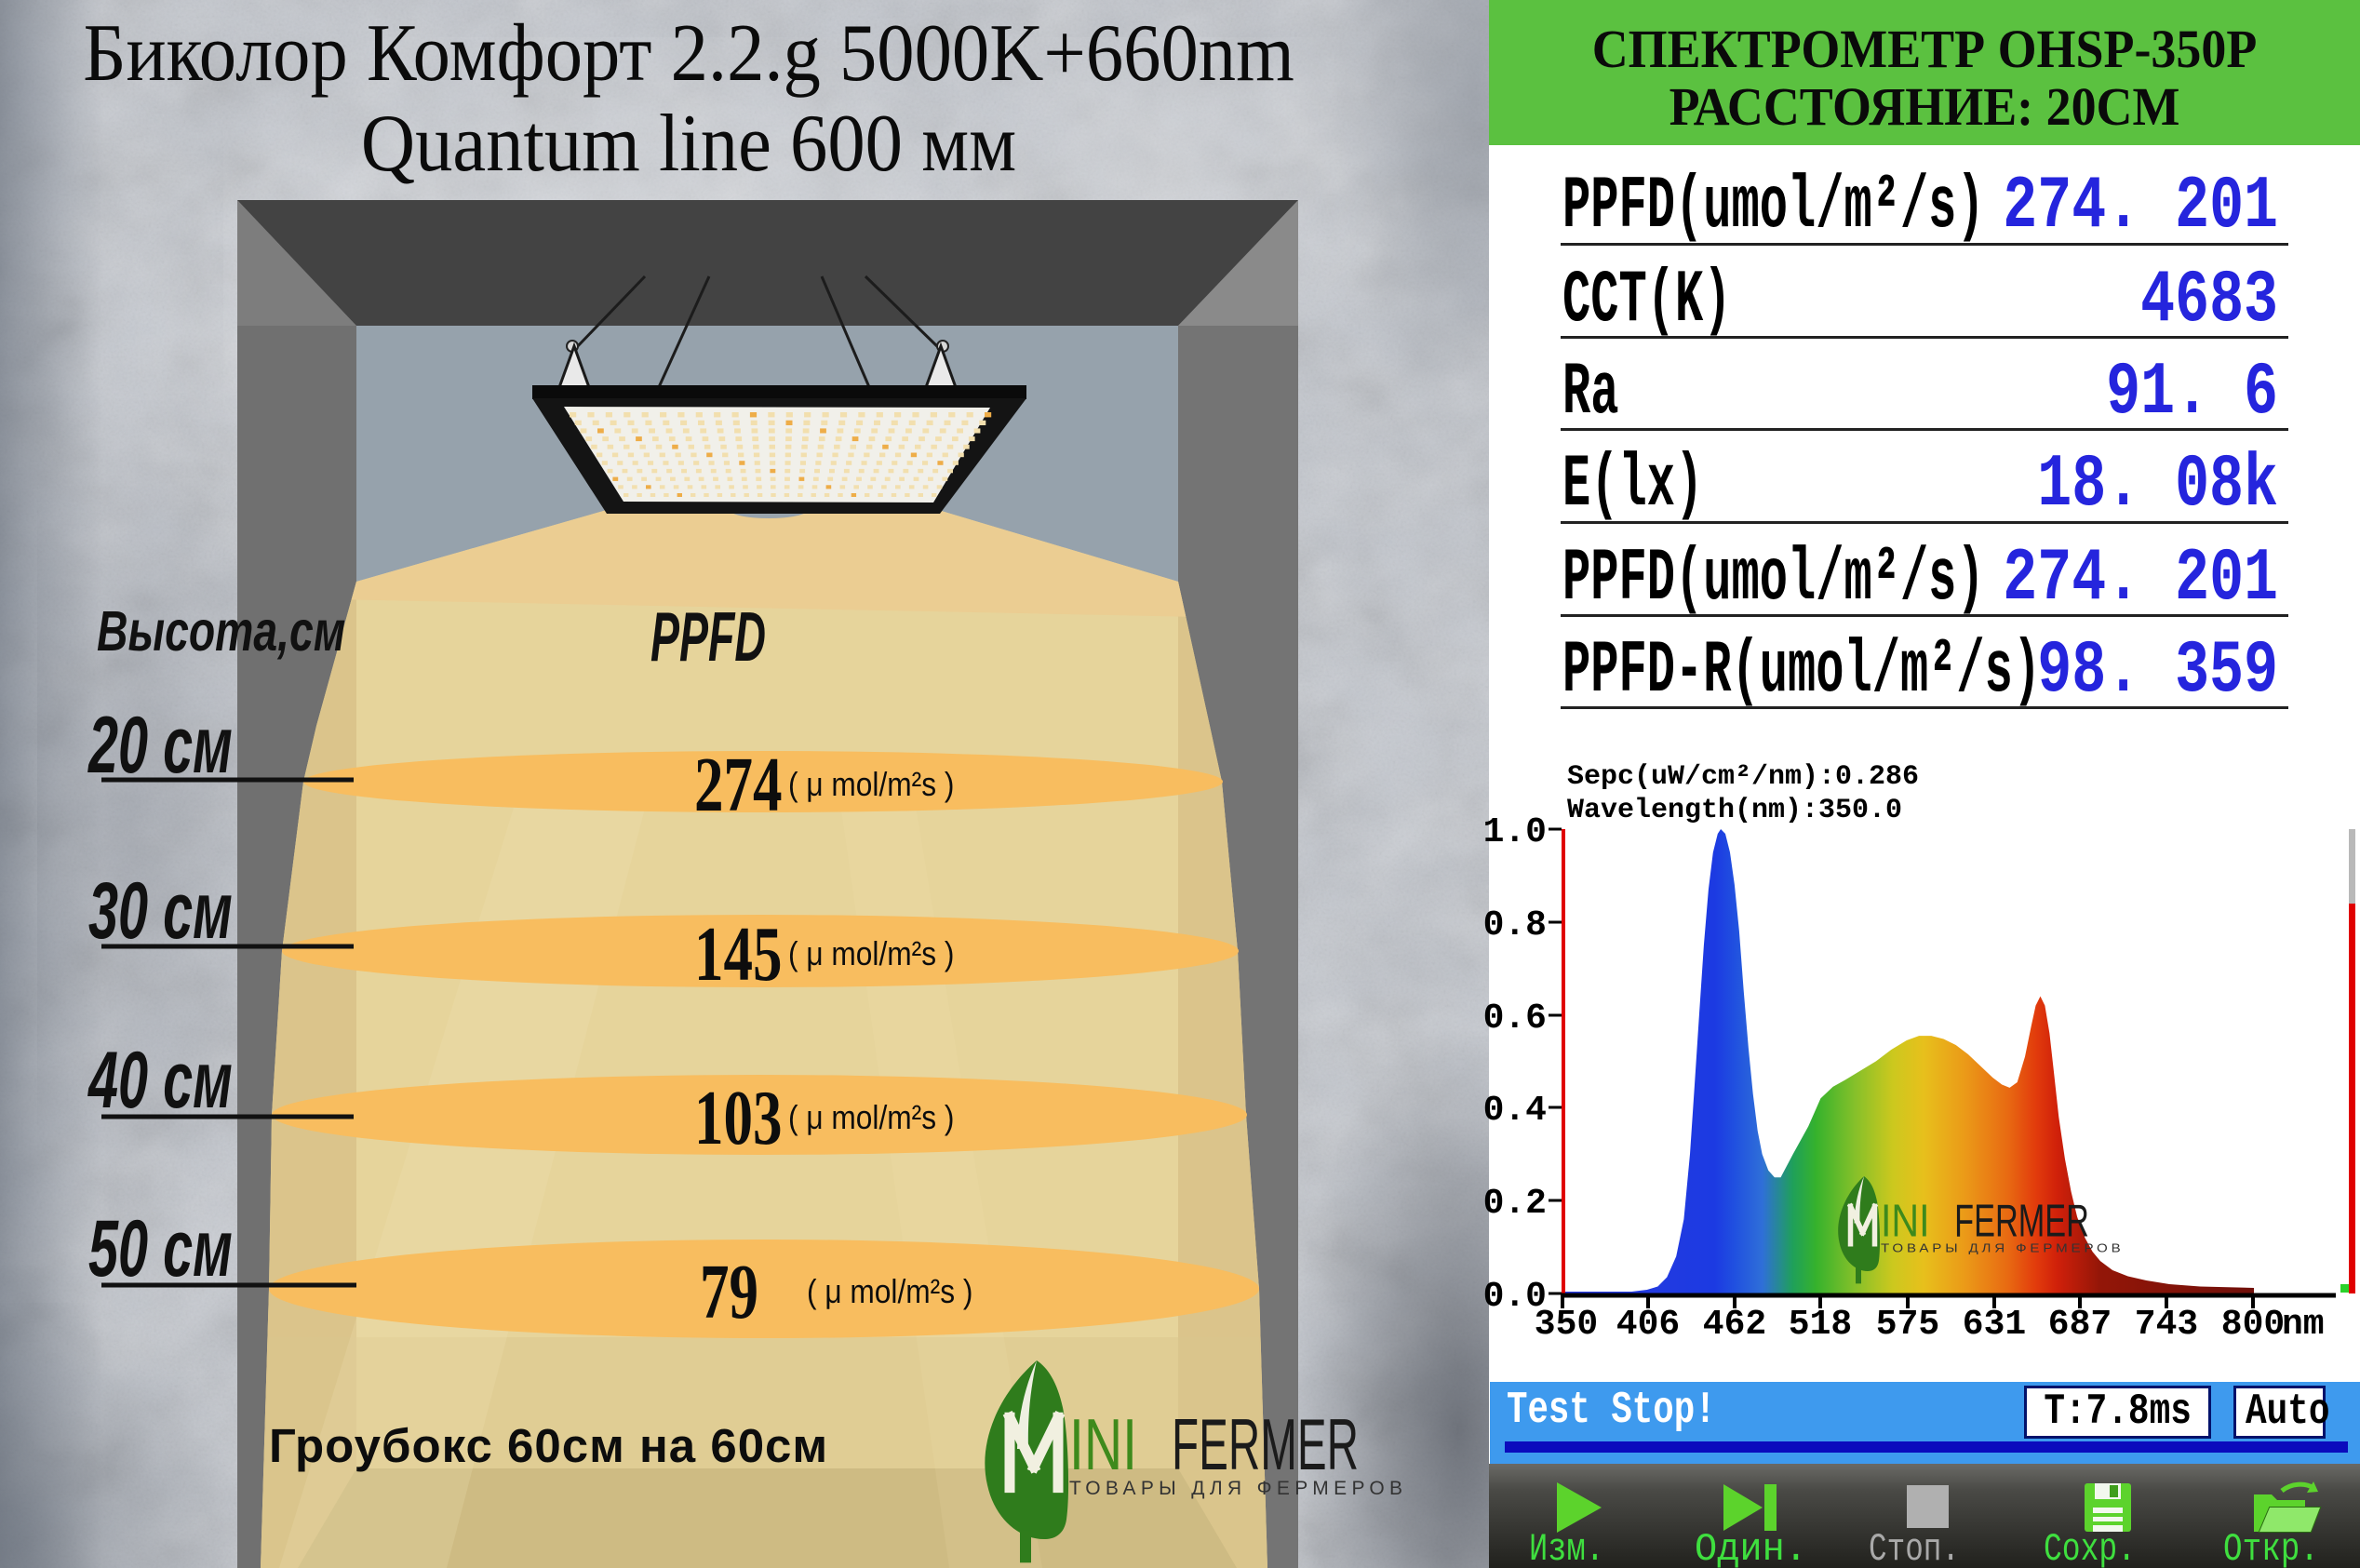 Image resolution: width=2360 pixels, height=1568 pixels. Describe the element at coordinates (2303, 1325) in the screenshot. I see `svg-text: nm` at that location.